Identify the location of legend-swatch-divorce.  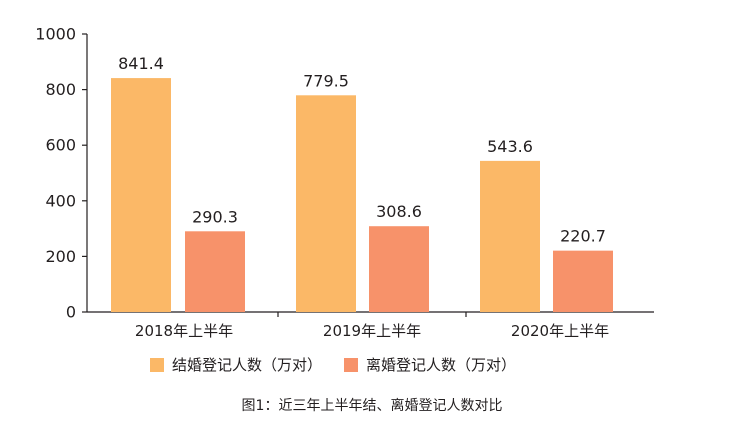
(351, 364).